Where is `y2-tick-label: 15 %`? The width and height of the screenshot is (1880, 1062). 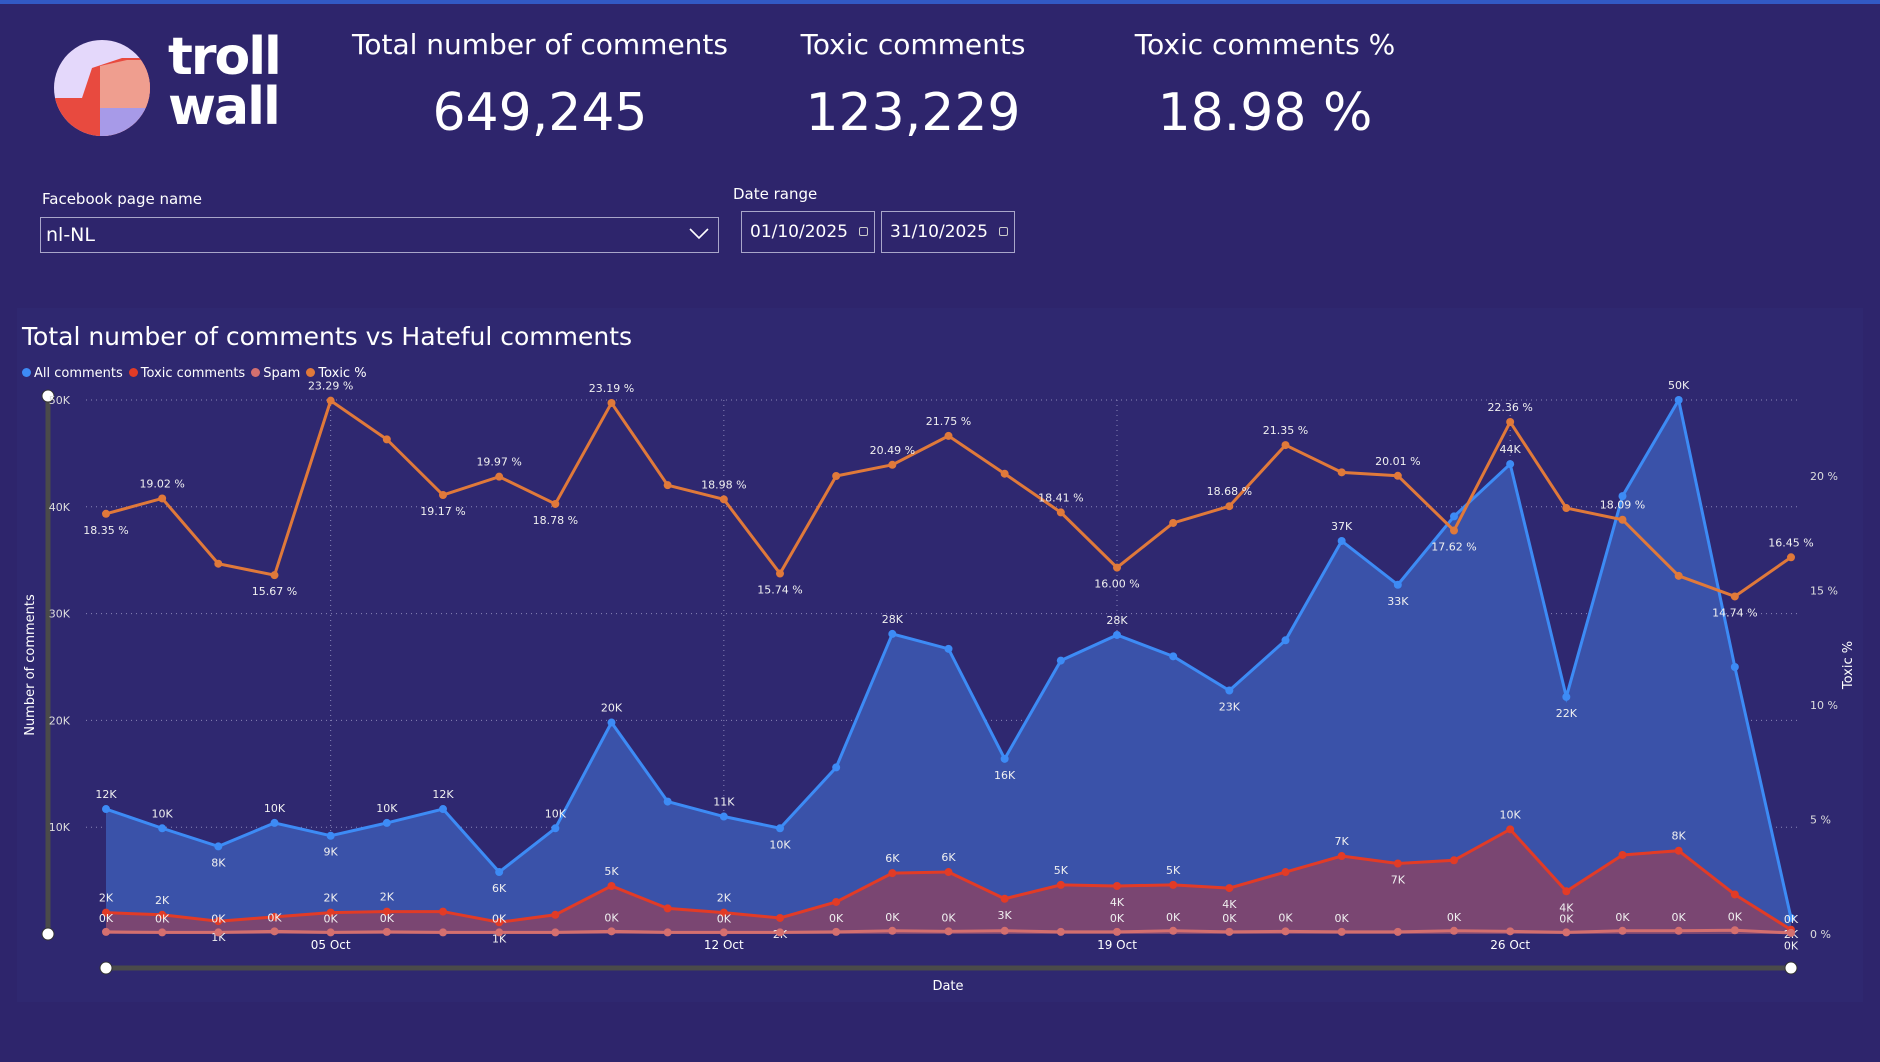
y2-tick-label: 15 % is located at coordinates (1824, 591).